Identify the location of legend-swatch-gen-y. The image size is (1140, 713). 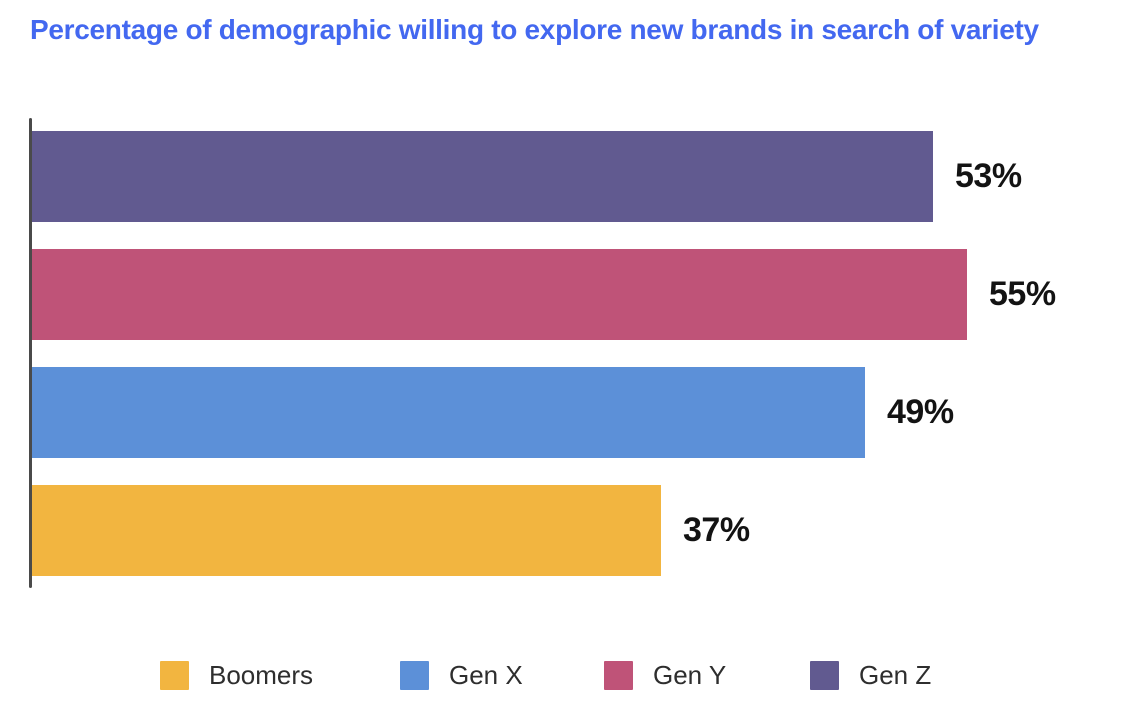
(618, 675).